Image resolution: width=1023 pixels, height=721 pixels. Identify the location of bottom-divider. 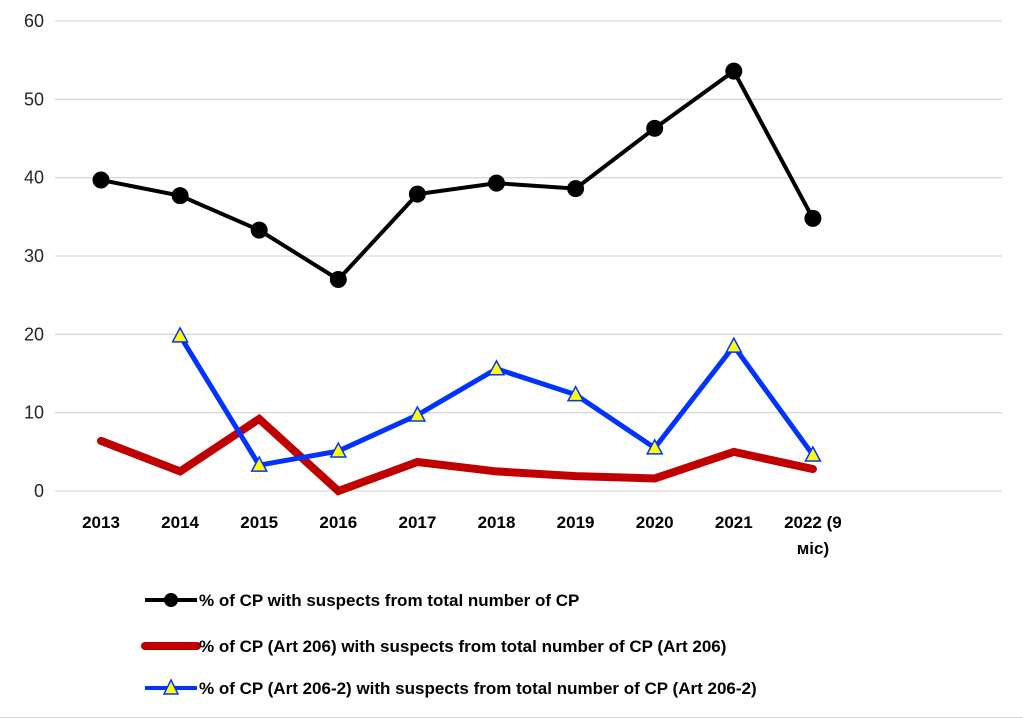
(511, 717).